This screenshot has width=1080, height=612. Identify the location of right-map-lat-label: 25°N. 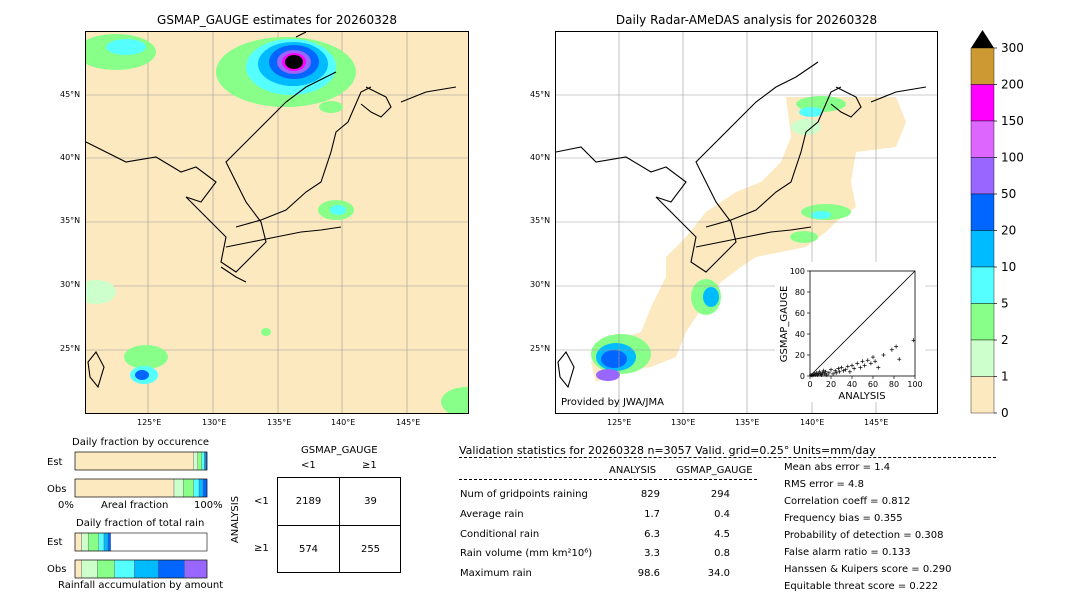
(540, 348).